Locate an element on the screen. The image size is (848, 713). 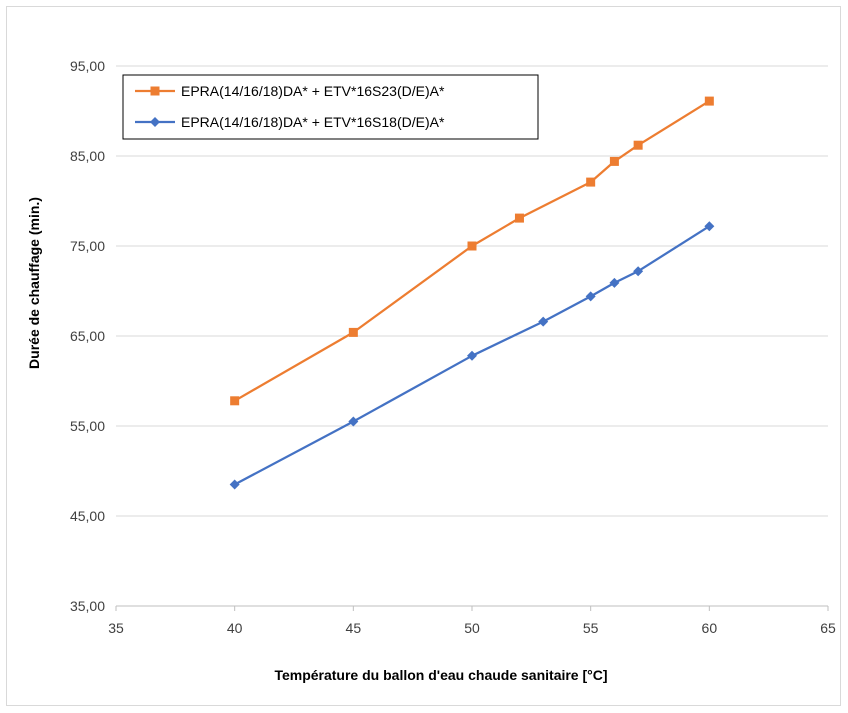
legend-label: EPRA(14/16/18)DA* + ETV*16S23(D/E)A* is located at coordinates (313, 91).